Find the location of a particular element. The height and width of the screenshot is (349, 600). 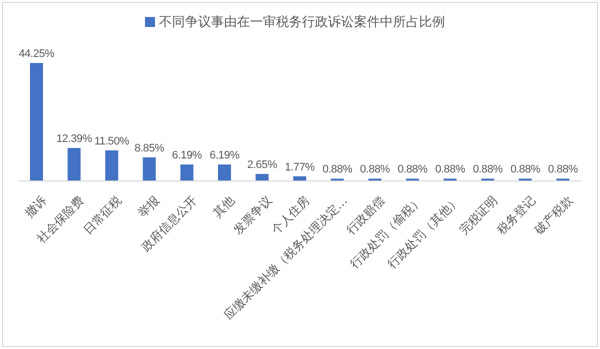

data-label: 12.39% is located at coordinates (74, 138).